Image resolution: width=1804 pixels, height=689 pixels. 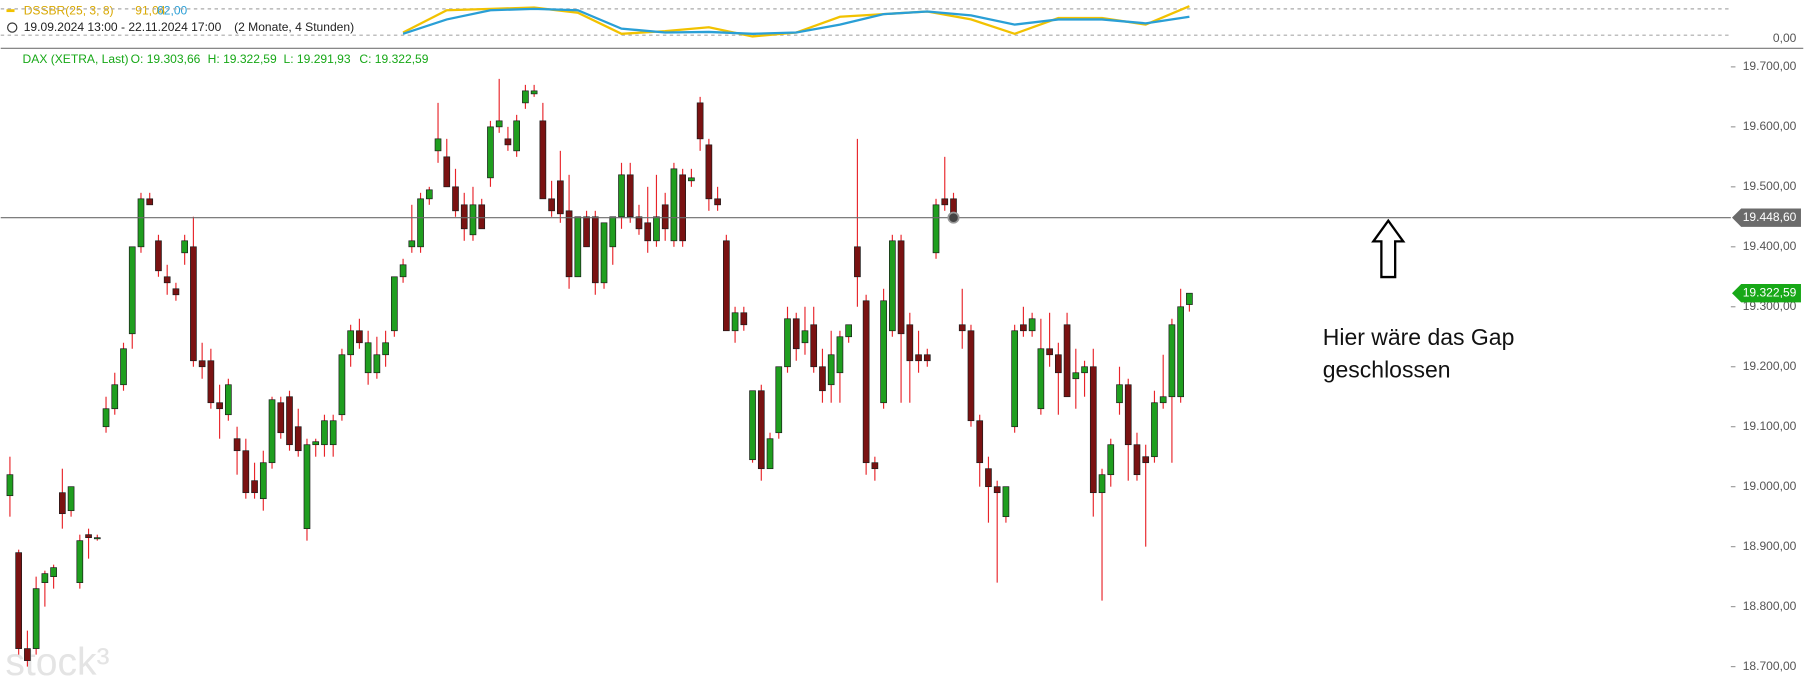 I want to click on y-tick-label: 19.100,00, so click(x=1770, y=426).